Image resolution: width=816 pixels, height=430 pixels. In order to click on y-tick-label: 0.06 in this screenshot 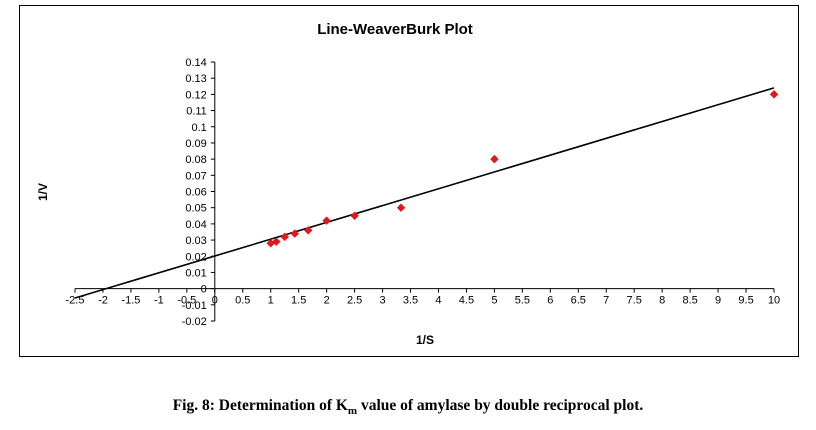, I will do `click(195, 193)`.